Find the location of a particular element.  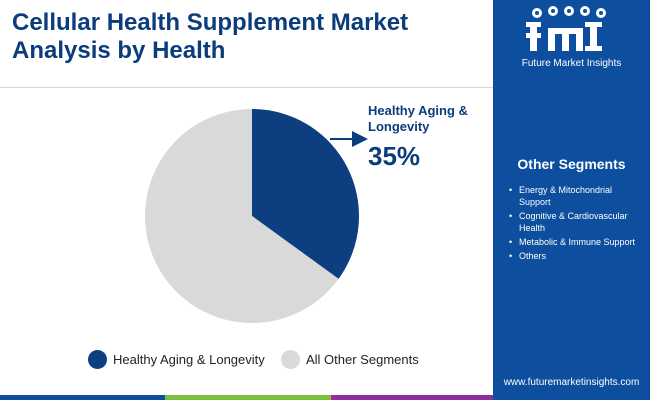

segment-item: Cognitive & Cardiovascular Health is located at coordinates (573, 222).